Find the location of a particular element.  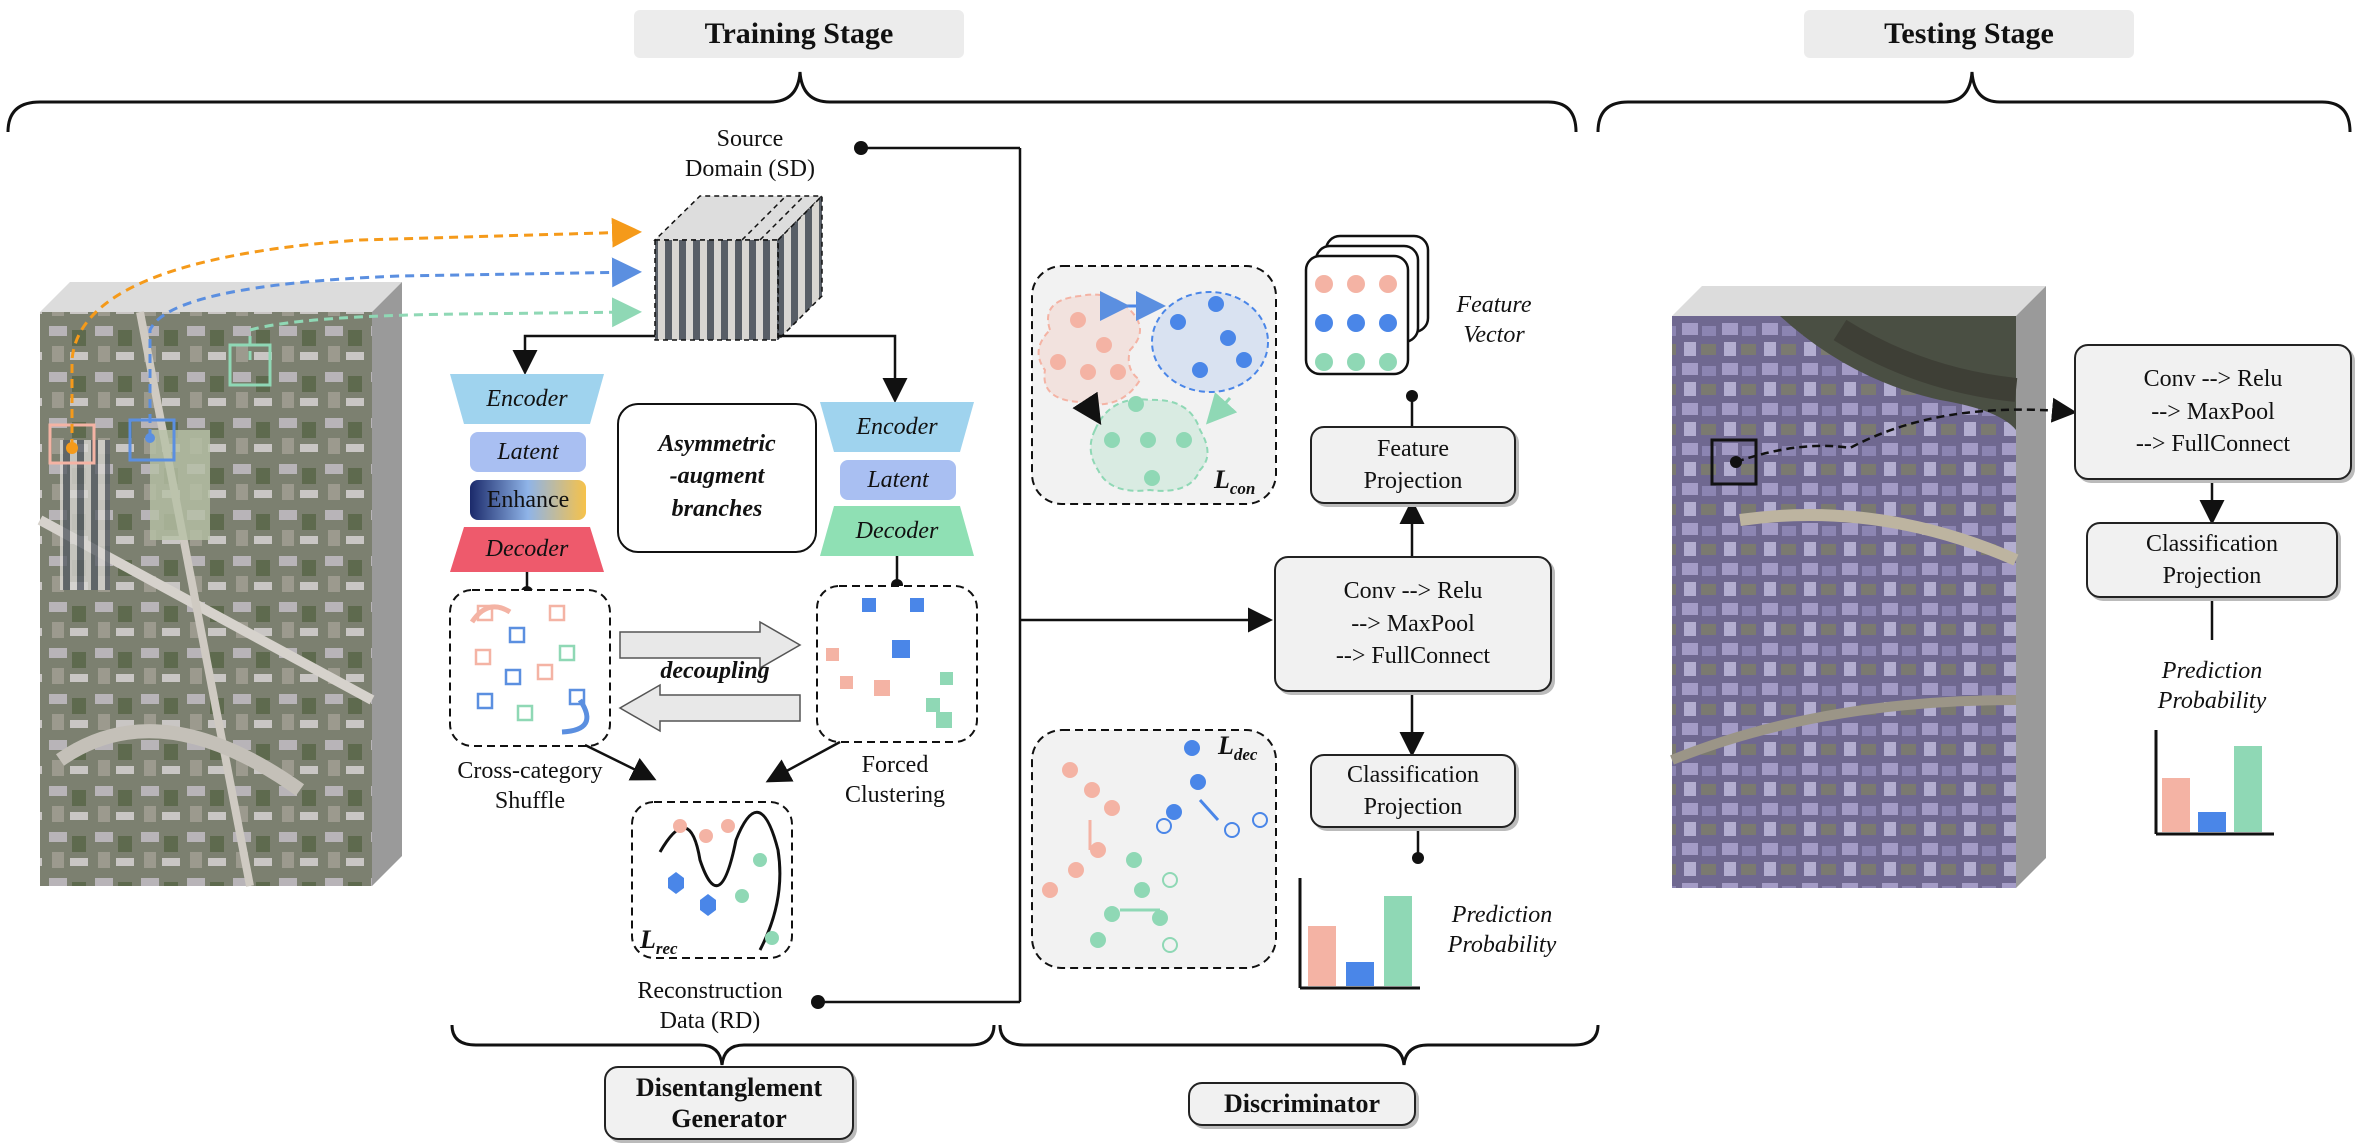

feature-projection-line1: Feature is located at coordinates (1413, 448).